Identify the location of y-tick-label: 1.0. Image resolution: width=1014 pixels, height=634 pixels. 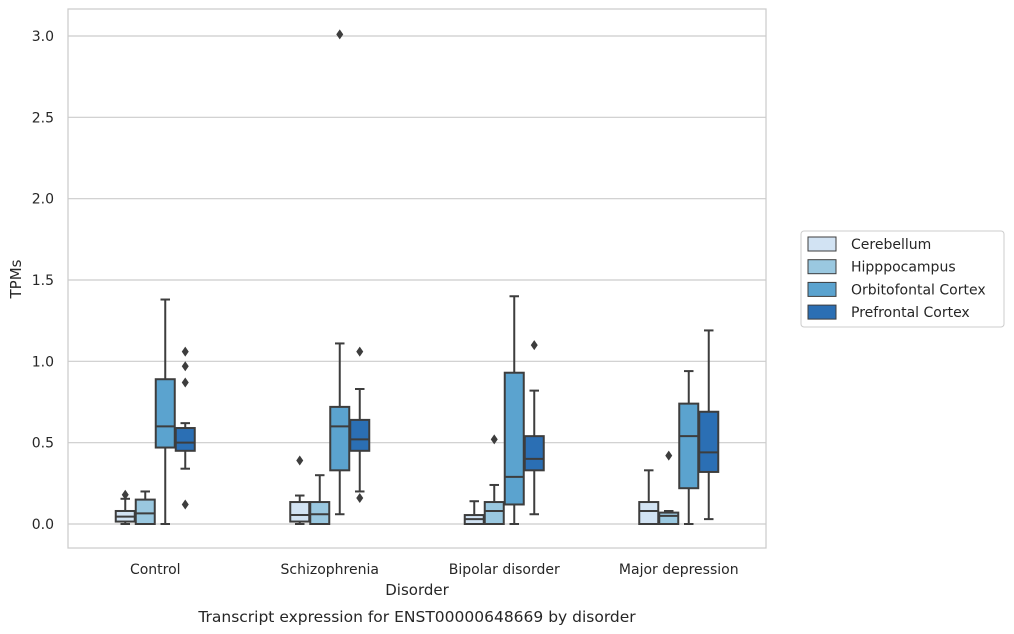
(43, 362).